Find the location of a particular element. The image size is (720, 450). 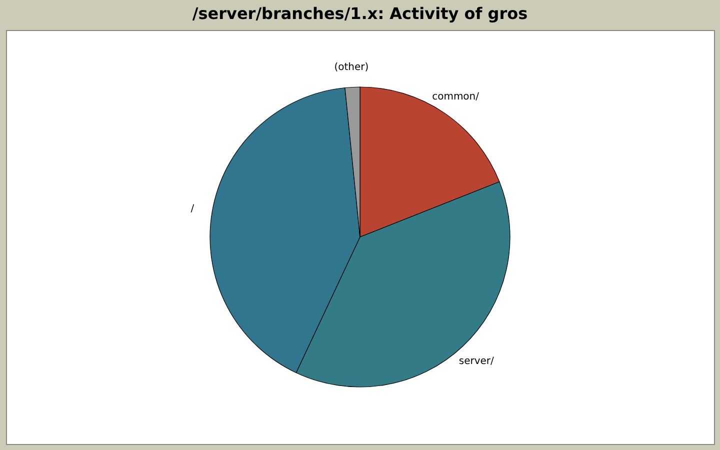

chart-title: /server/branches/1.x: Activity of gros is located at coordinates (360, 13).